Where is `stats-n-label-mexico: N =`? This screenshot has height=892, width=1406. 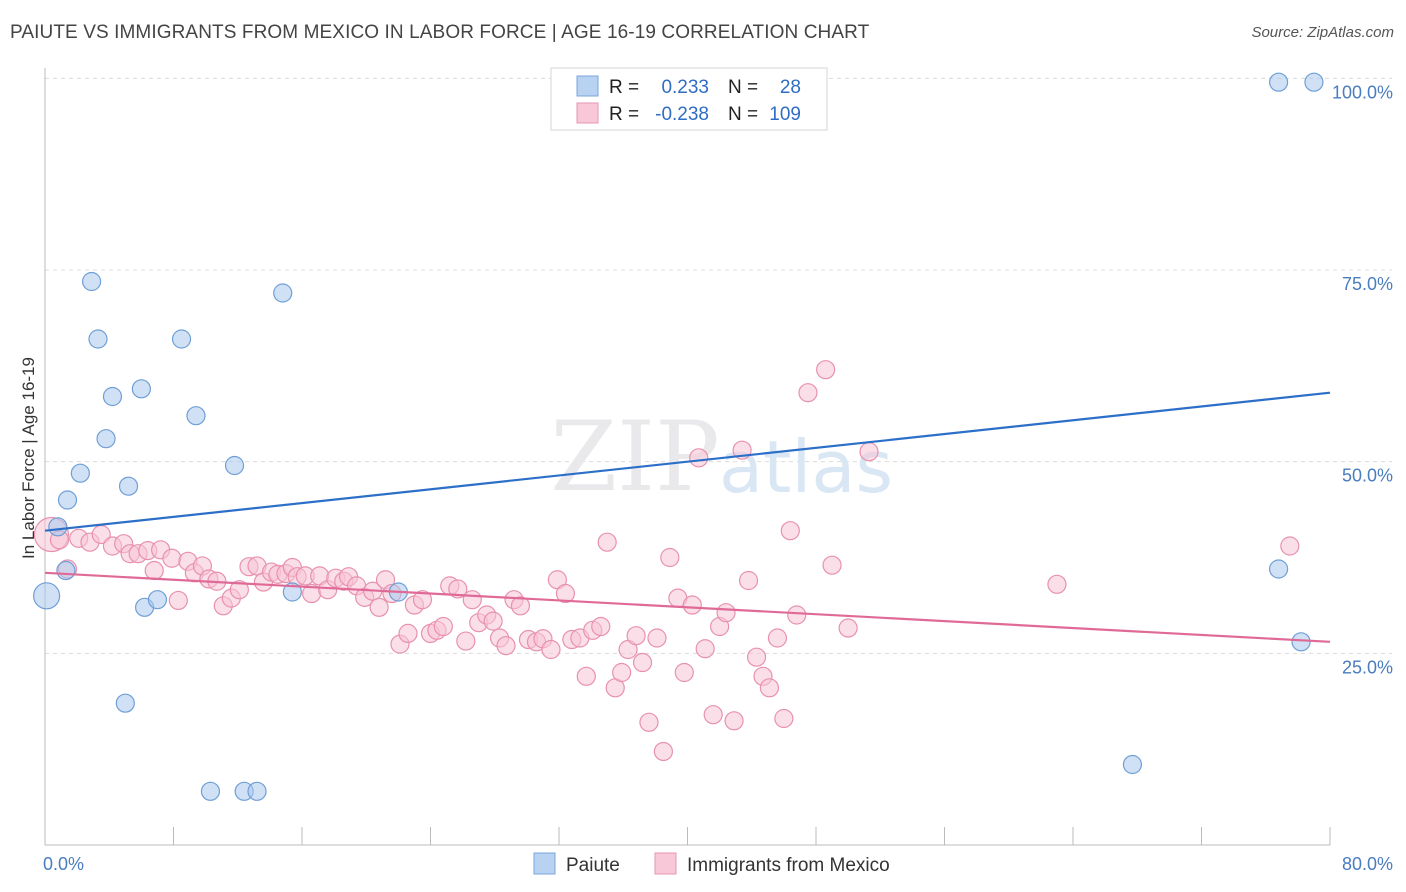 stats-n-label-mexico: N = is located at coordinates (743, 114).